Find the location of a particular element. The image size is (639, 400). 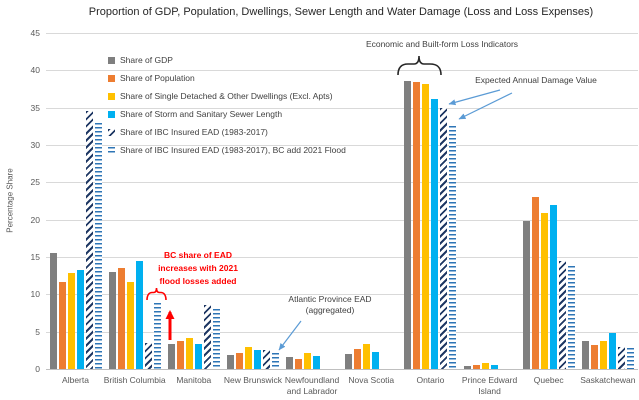

category-label: Saskatchewan is located at coordinates (608, 380).